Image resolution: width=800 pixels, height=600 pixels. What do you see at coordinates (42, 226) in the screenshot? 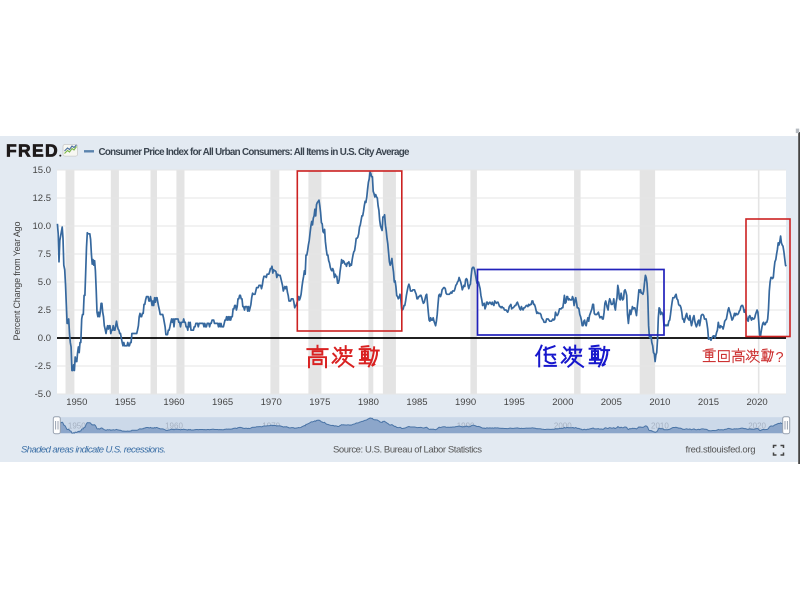
I see `svg-text: 10.0` at bounding box center [42, 226].